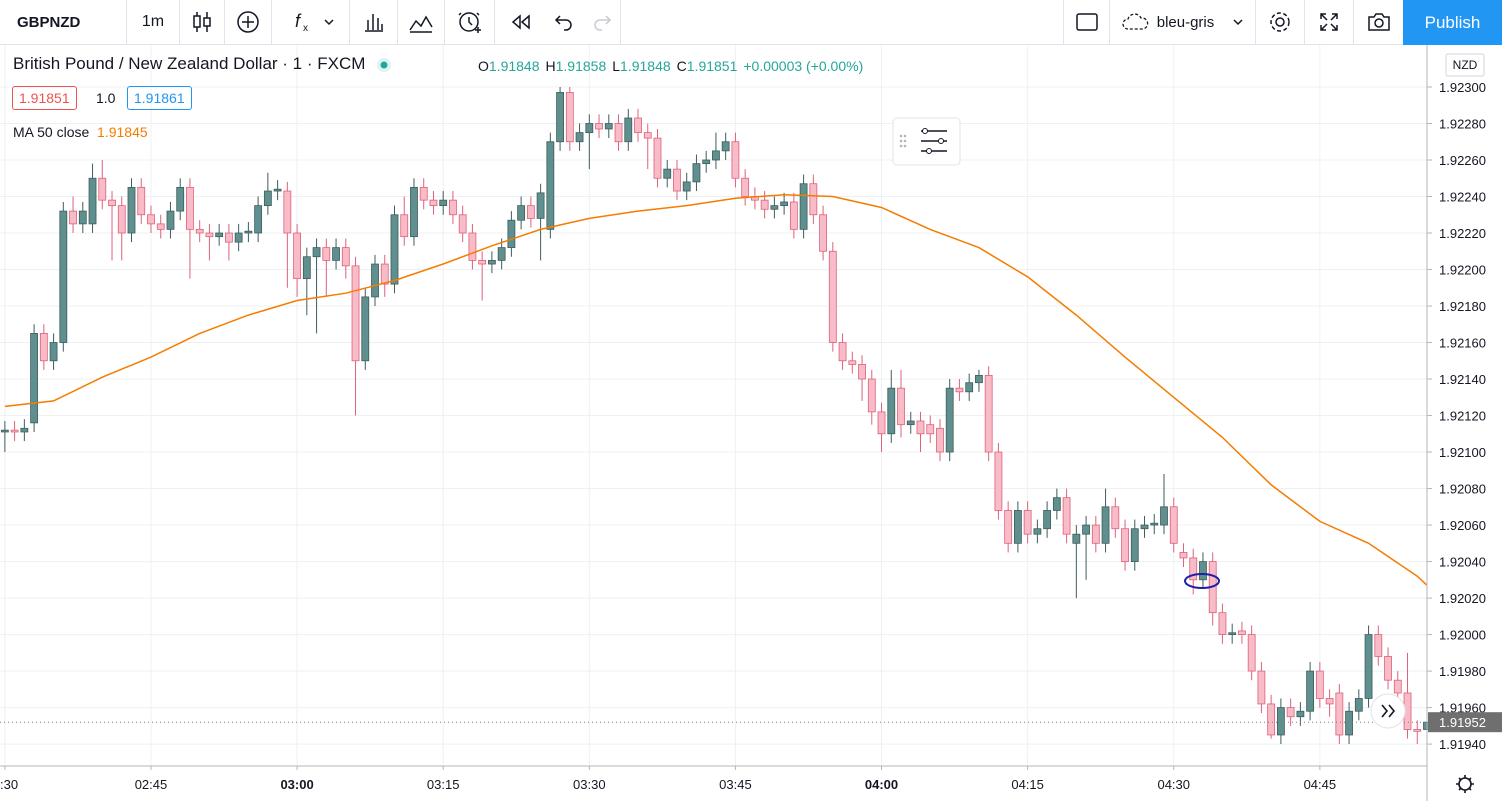  I want to click on layout-button, so click(1086, 22).